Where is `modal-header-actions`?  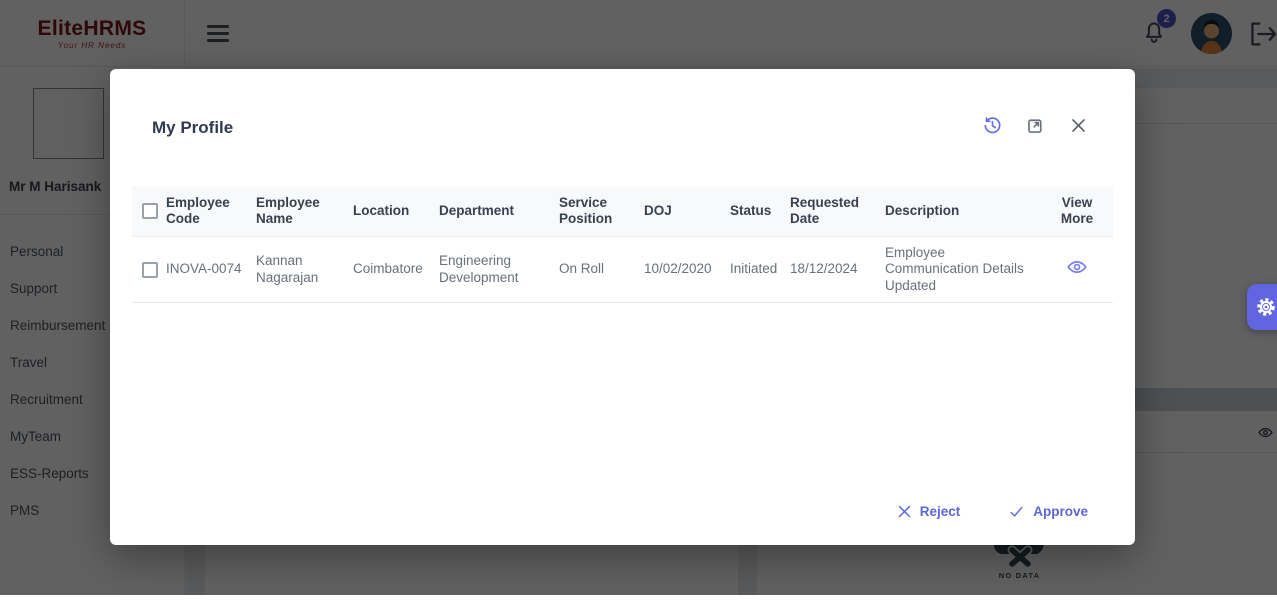 modal-header-actions is located at coordinates (1035, 125).